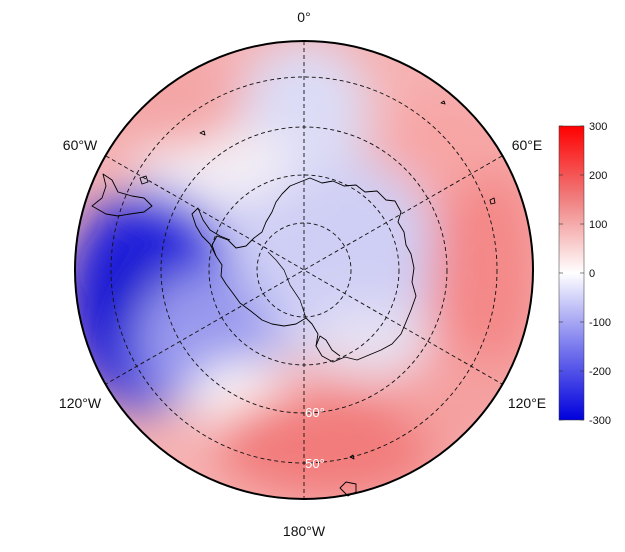  What do you see at coordinates (304, 531) in the screenshot?
I see `lon-label-180: 180°W` at bounding box center [304, 531].